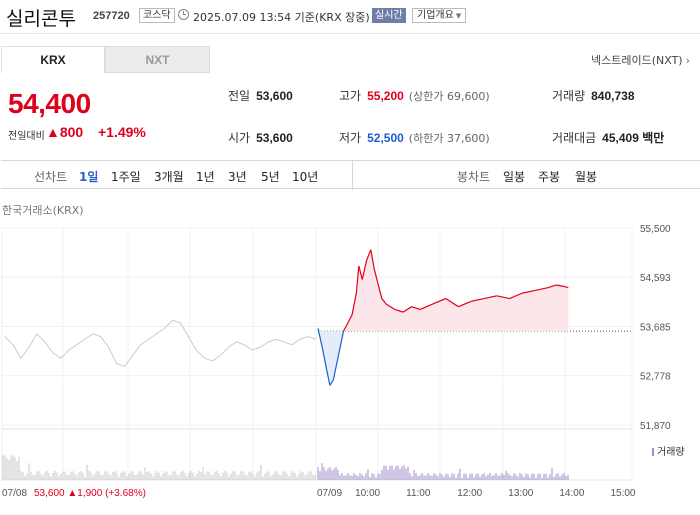 The width and height of the screenshot is (700, 515). I want to click on period-1d: 1일, so click(89, 177).